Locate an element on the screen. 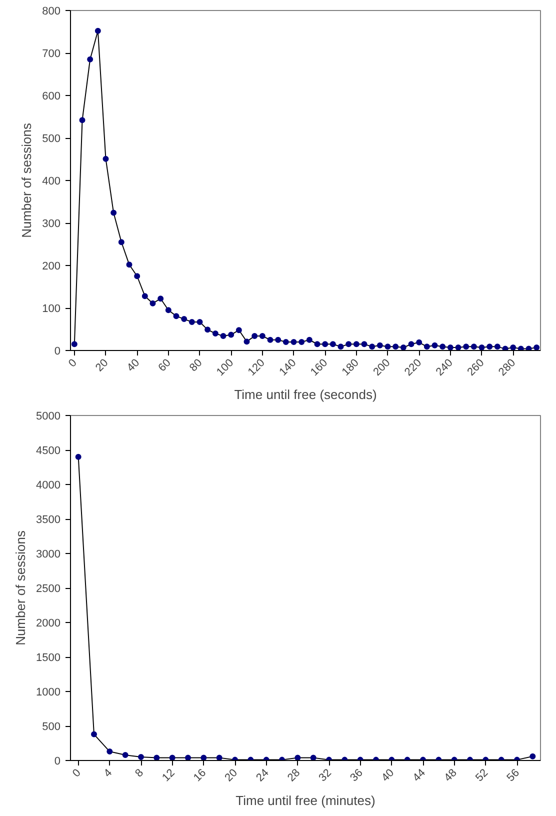  y-tick-label: 3000 is located at coordinates (48, 554).